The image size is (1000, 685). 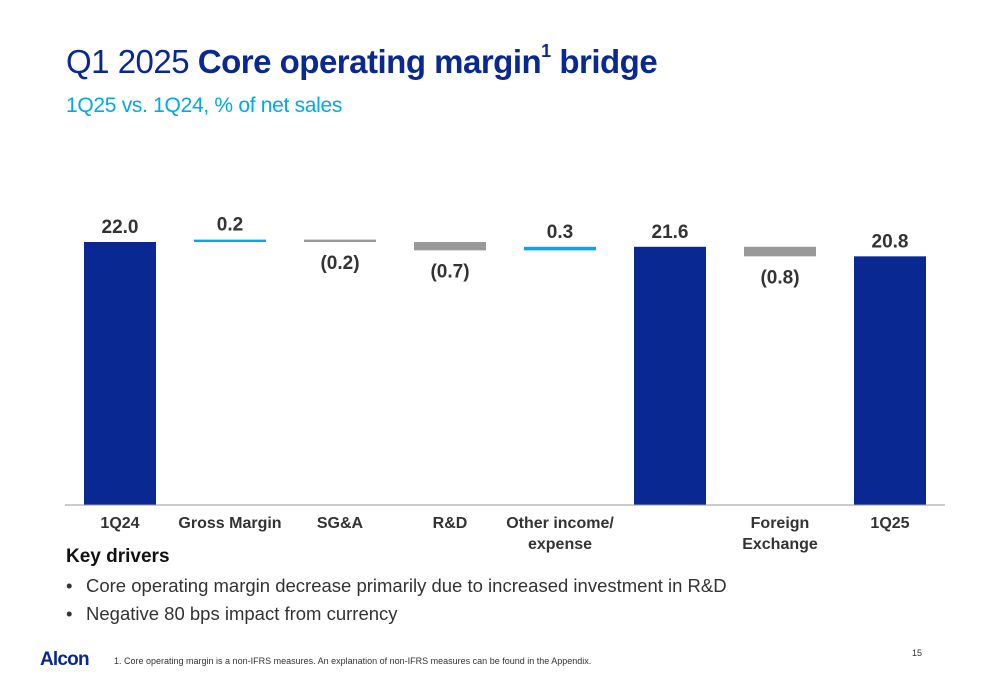 What do you see at coordinates (230, 225) in the screenshot?
I see `data-label: 0.2` at bounding box center [230, 225].